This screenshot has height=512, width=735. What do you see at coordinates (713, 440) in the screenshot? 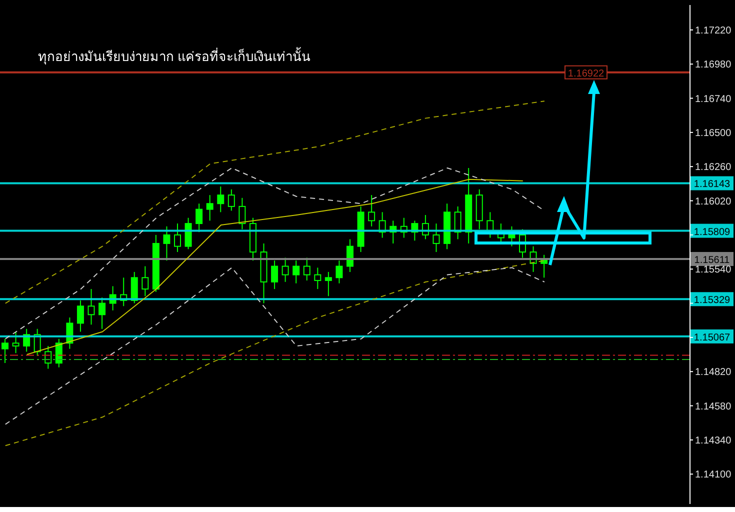
I see `y-tick-label: 1.14340` at bounding box center [713, 440].